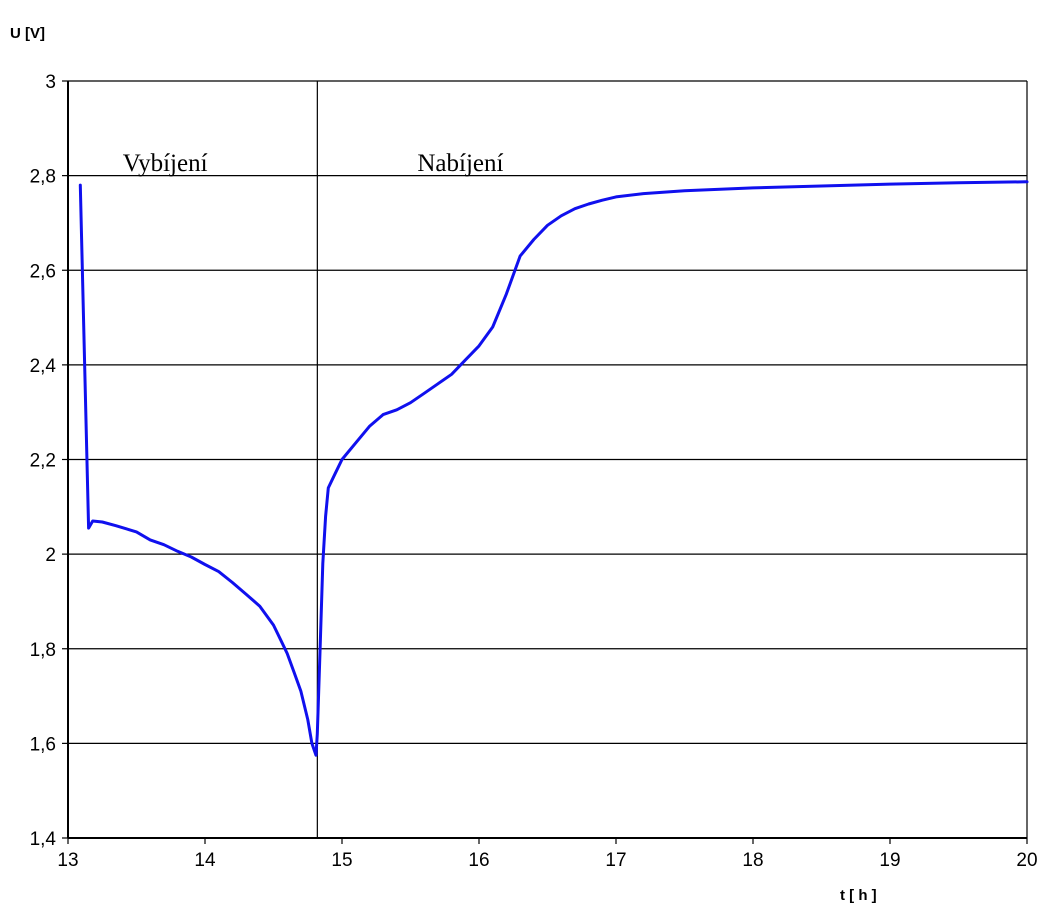 The height and width of the screenshot is (904, 1046). Describe the element at coordinates (615, 860) in the screenshot. I see `x-tick-label-4: 17` at that location.